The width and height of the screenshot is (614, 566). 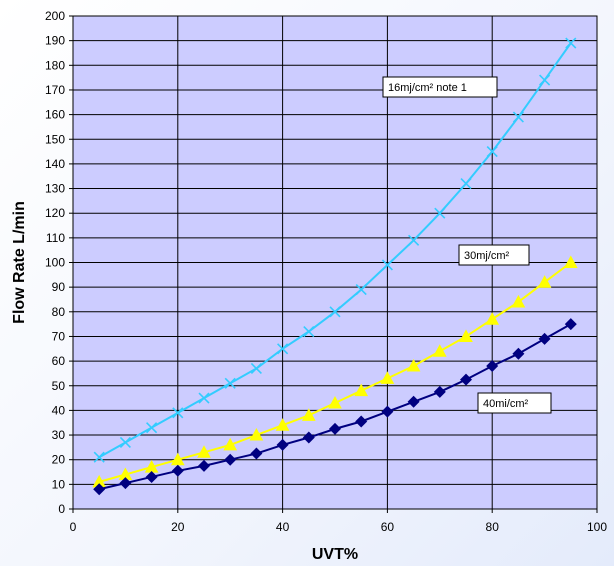 What do you see at coordinates (59, 336) in the screenshot?
I see `y-tick-label: 70` at bounding box center [59, 336].